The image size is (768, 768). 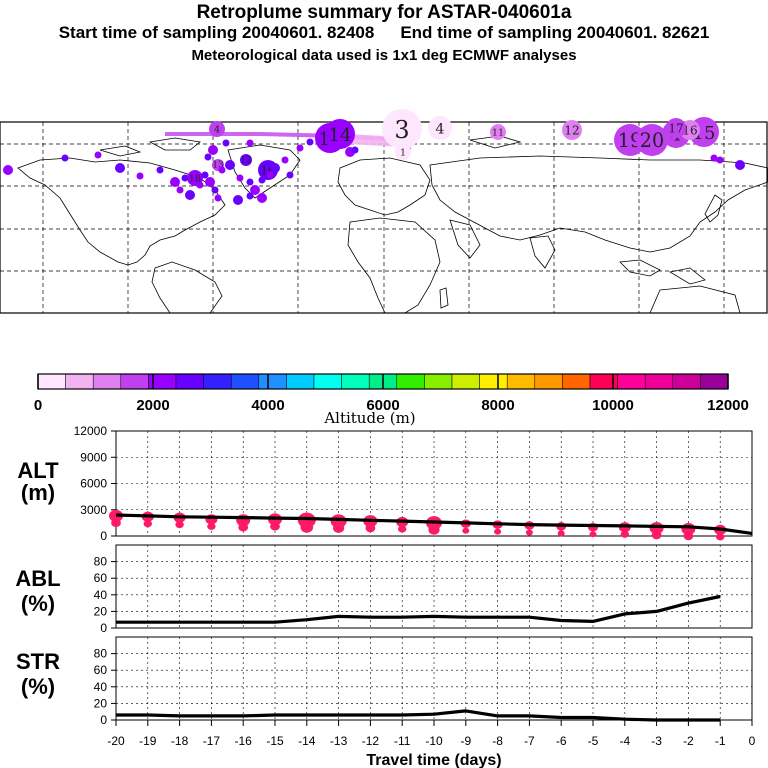 What do you see at coordinates (93, 510) in the screenshot?
I see `y-tick-label: 3000` at bounding box center [93, 510].